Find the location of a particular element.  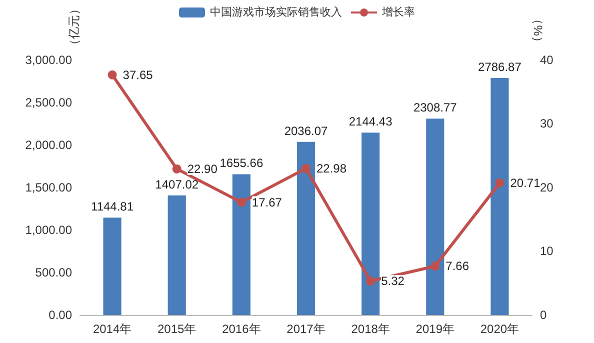

data-label: 22.98 is located at coordinates (331, 168).